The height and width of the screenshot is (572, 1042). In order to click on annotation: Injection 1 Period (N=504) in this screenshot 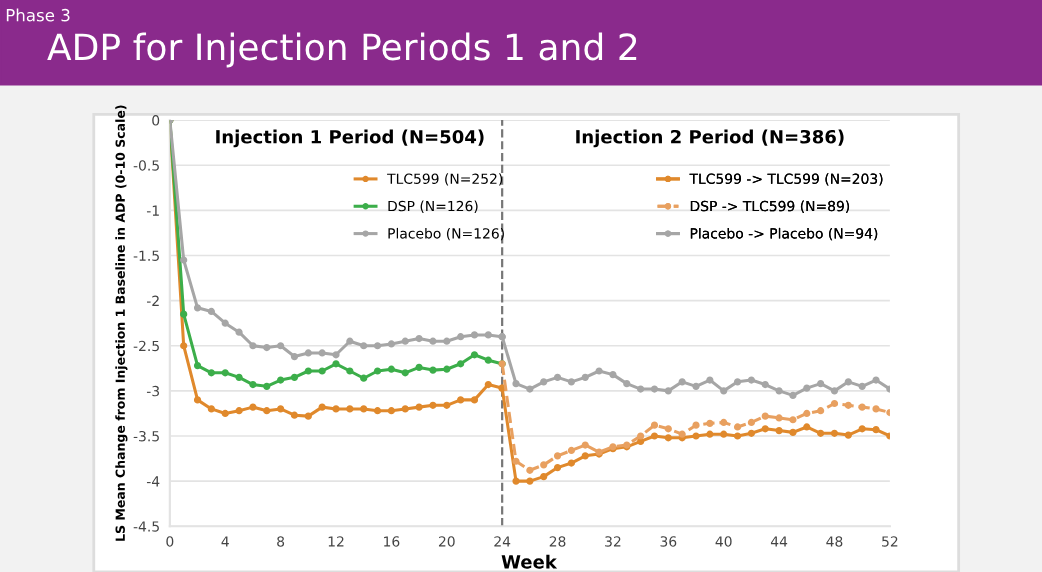, I will do `click(350, 138)`.